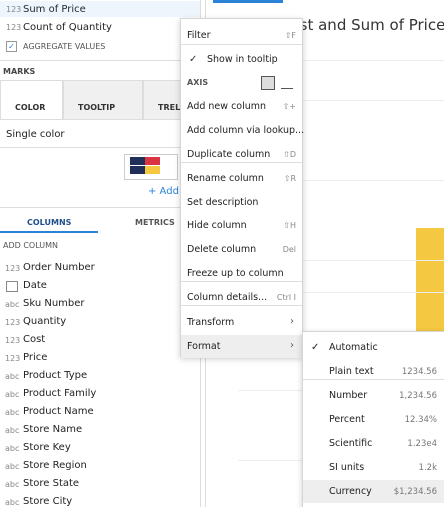  I want to click on swatch-box, so click(151, 167).